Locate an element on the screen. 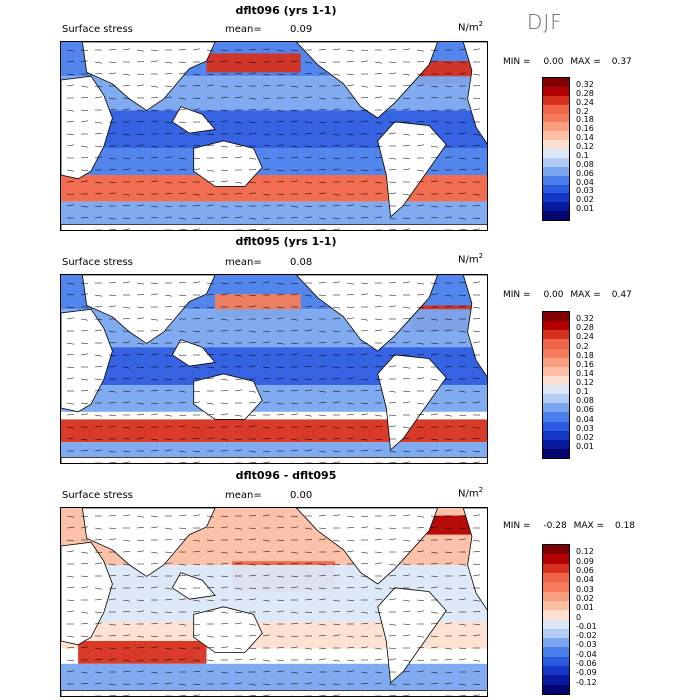 This screenshot has width=700, height=700. colorbar-tick-label: 0.14 is located at coordinates (585, 373).